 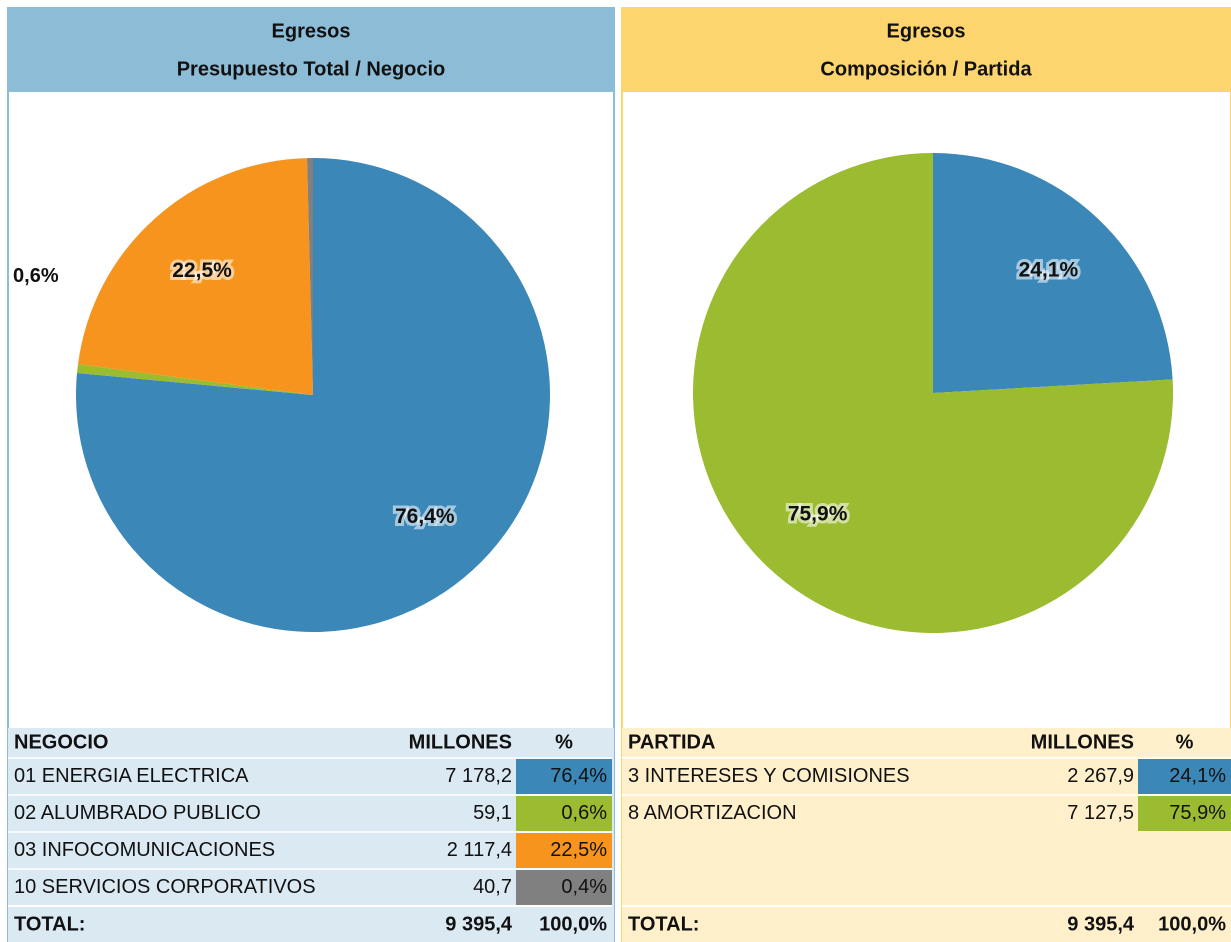 I want to click on row-value: 59,1, so click(x=492, y=813).